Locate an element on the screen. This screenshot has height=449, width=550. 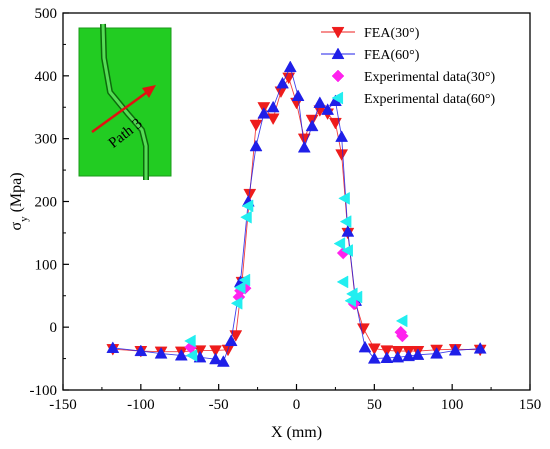
y-tick-label: -100 is located at coordinates (44, 391).